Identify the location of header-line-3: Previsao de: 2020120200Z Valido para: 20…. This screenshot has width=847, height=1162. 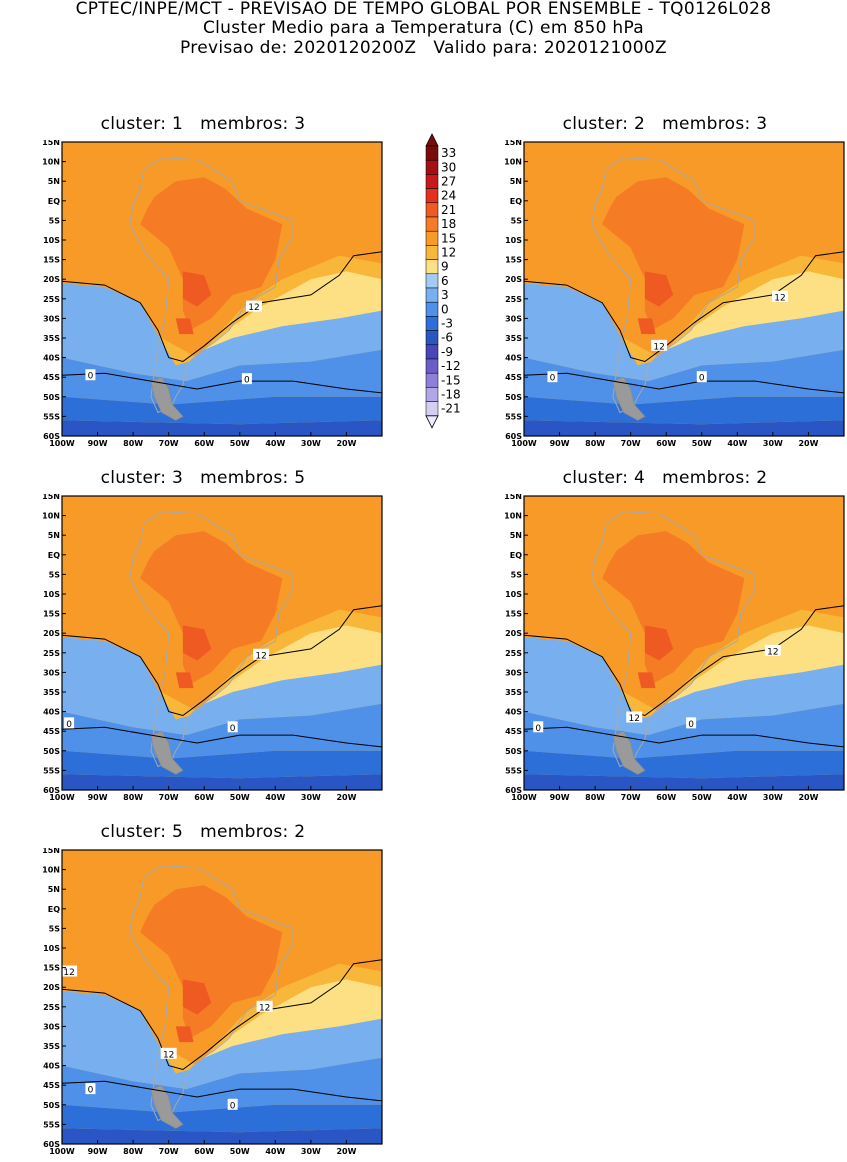
(423, 48).